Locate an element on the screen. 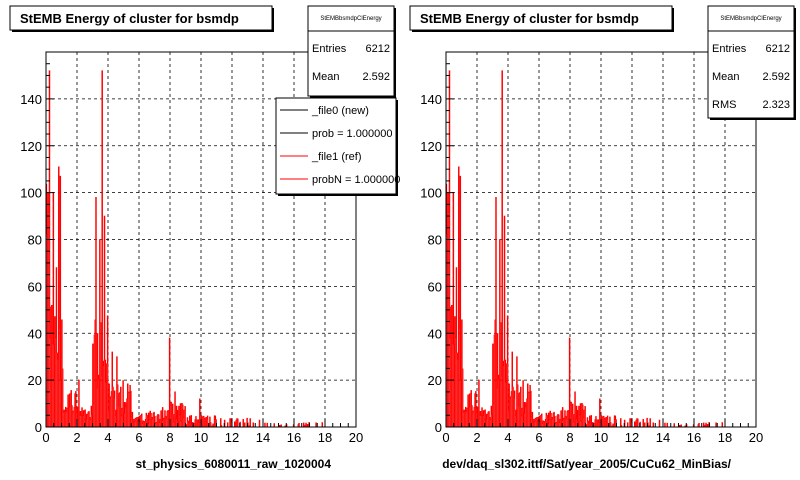 The width and height of the screenshot is (800, 480). stats-box is located at coordinates (751, 62).